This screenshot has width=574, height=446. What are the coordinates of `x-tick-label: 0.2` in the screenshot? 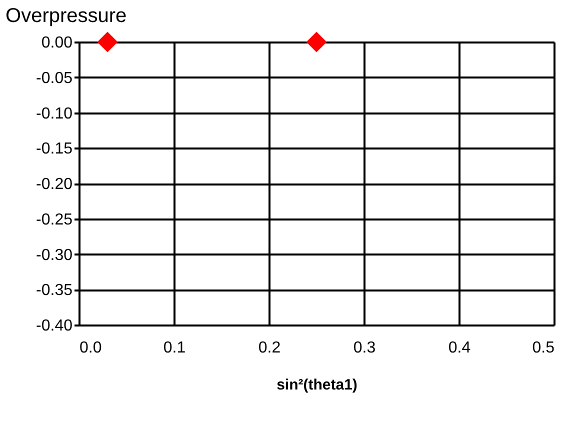 It's located at (269, 348).